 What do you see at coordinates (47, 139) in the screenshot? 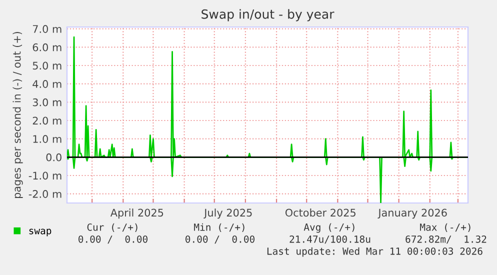
I see `y-tick-label: 1.0 m` at bounding box center [47, 139].